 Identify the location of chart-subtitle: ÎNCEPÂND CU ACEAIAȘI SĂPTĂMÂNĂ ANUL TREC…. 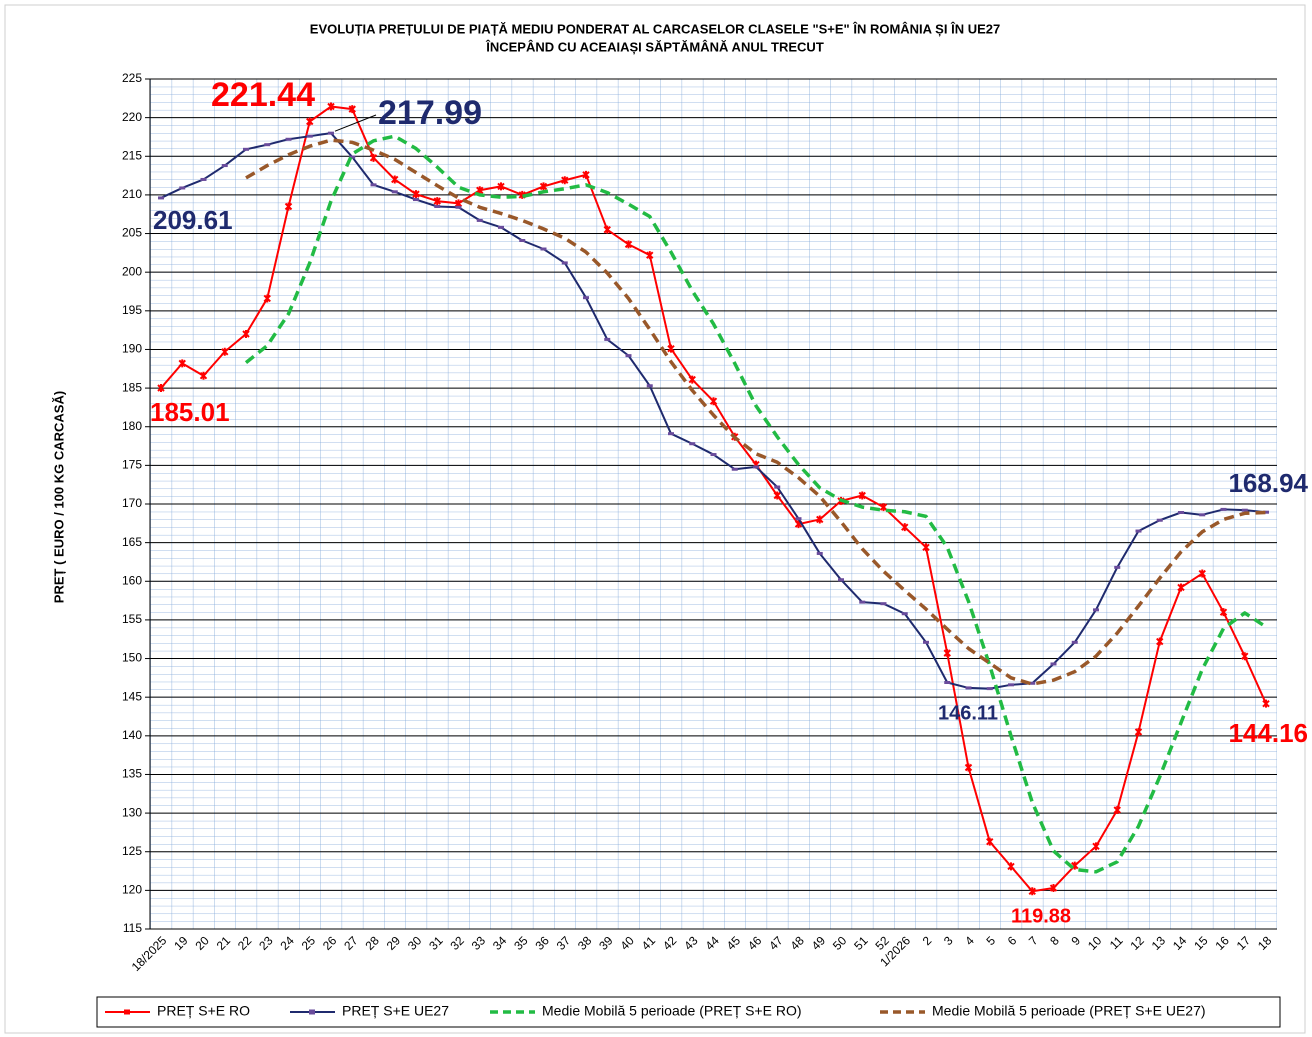
(654, 46).